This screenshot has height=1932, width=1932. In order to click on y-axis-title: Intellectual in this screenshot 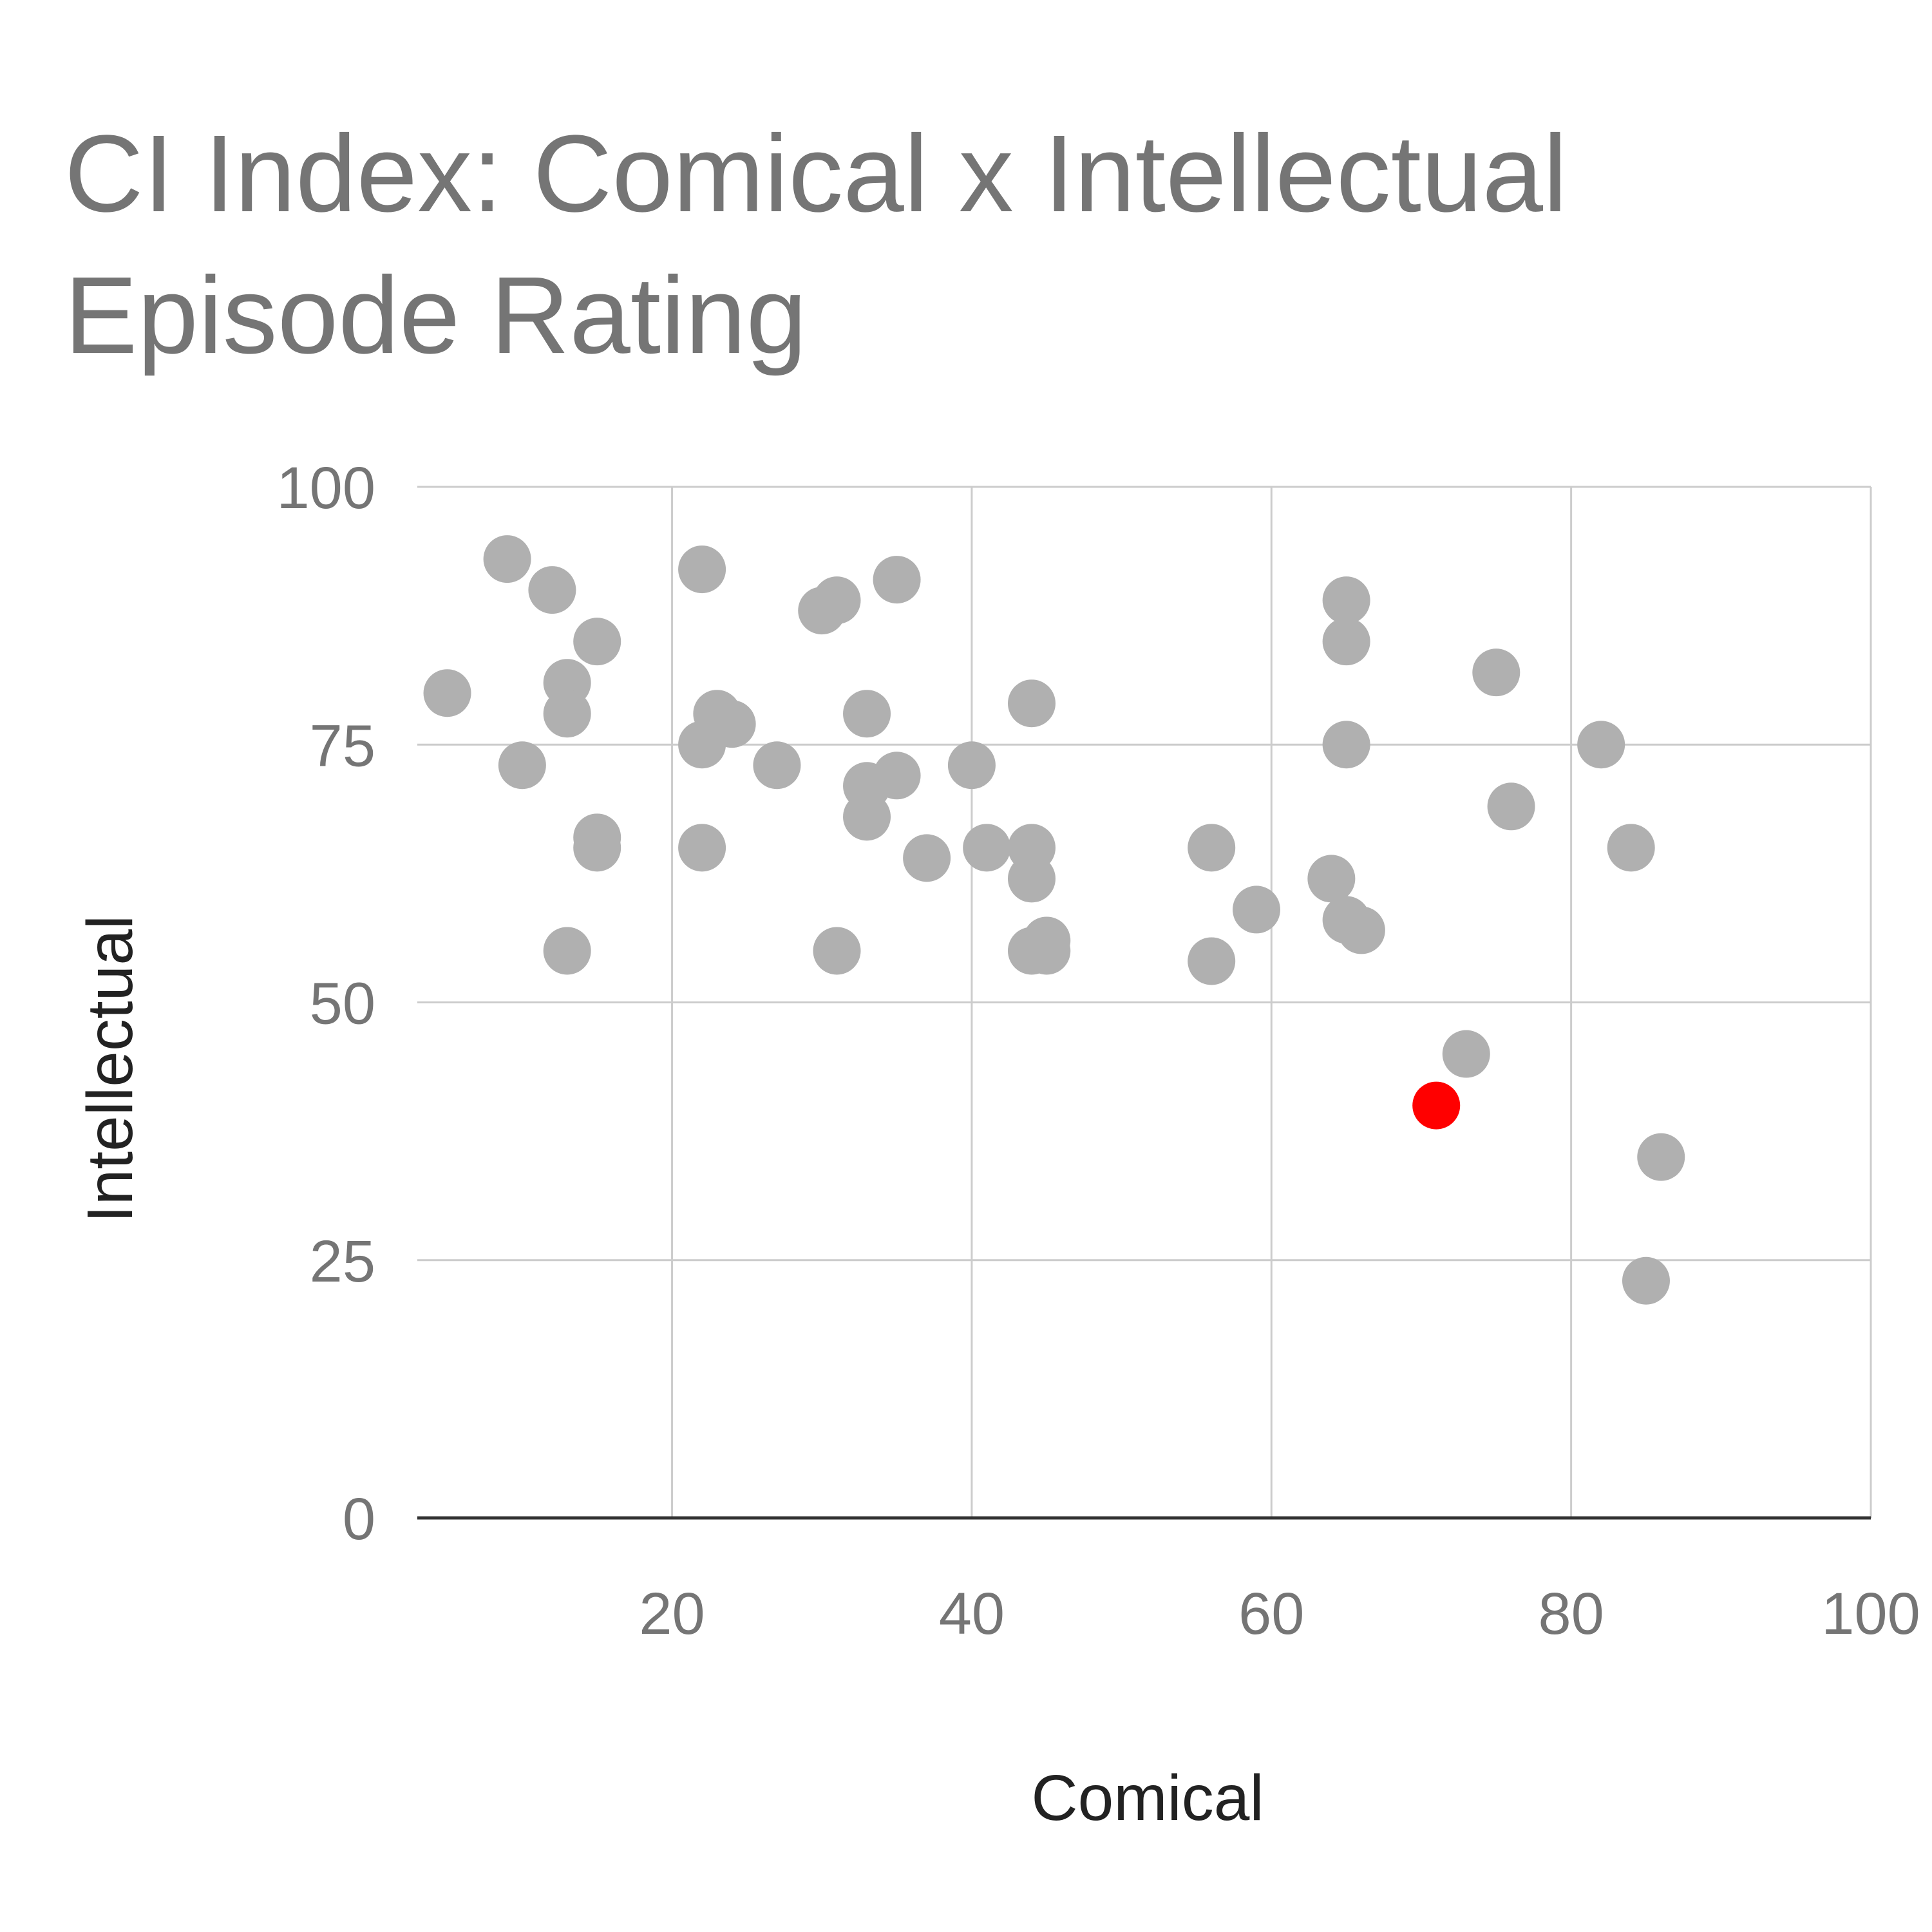, I will do `click(110, 1069)`.